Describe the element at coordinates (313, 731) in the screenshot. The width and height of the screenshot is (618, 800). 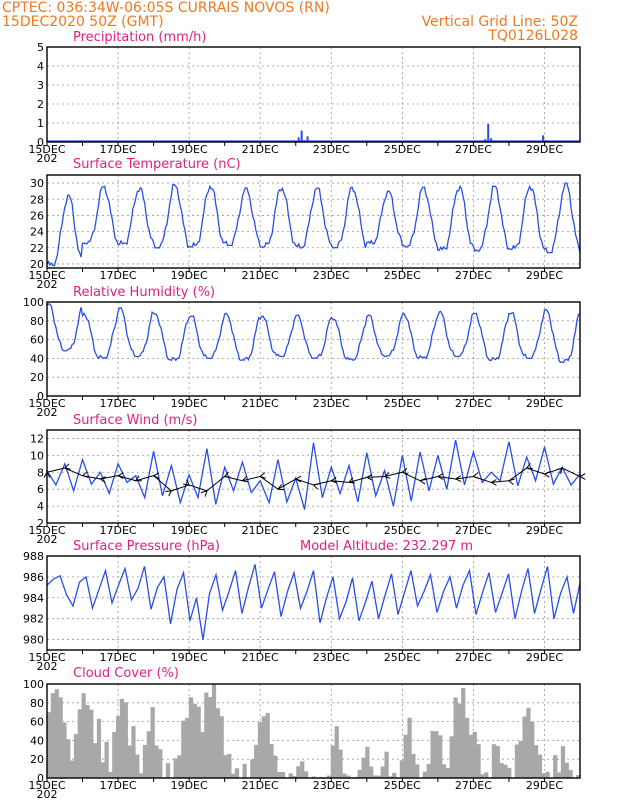
I see `panel-frame` at that location.